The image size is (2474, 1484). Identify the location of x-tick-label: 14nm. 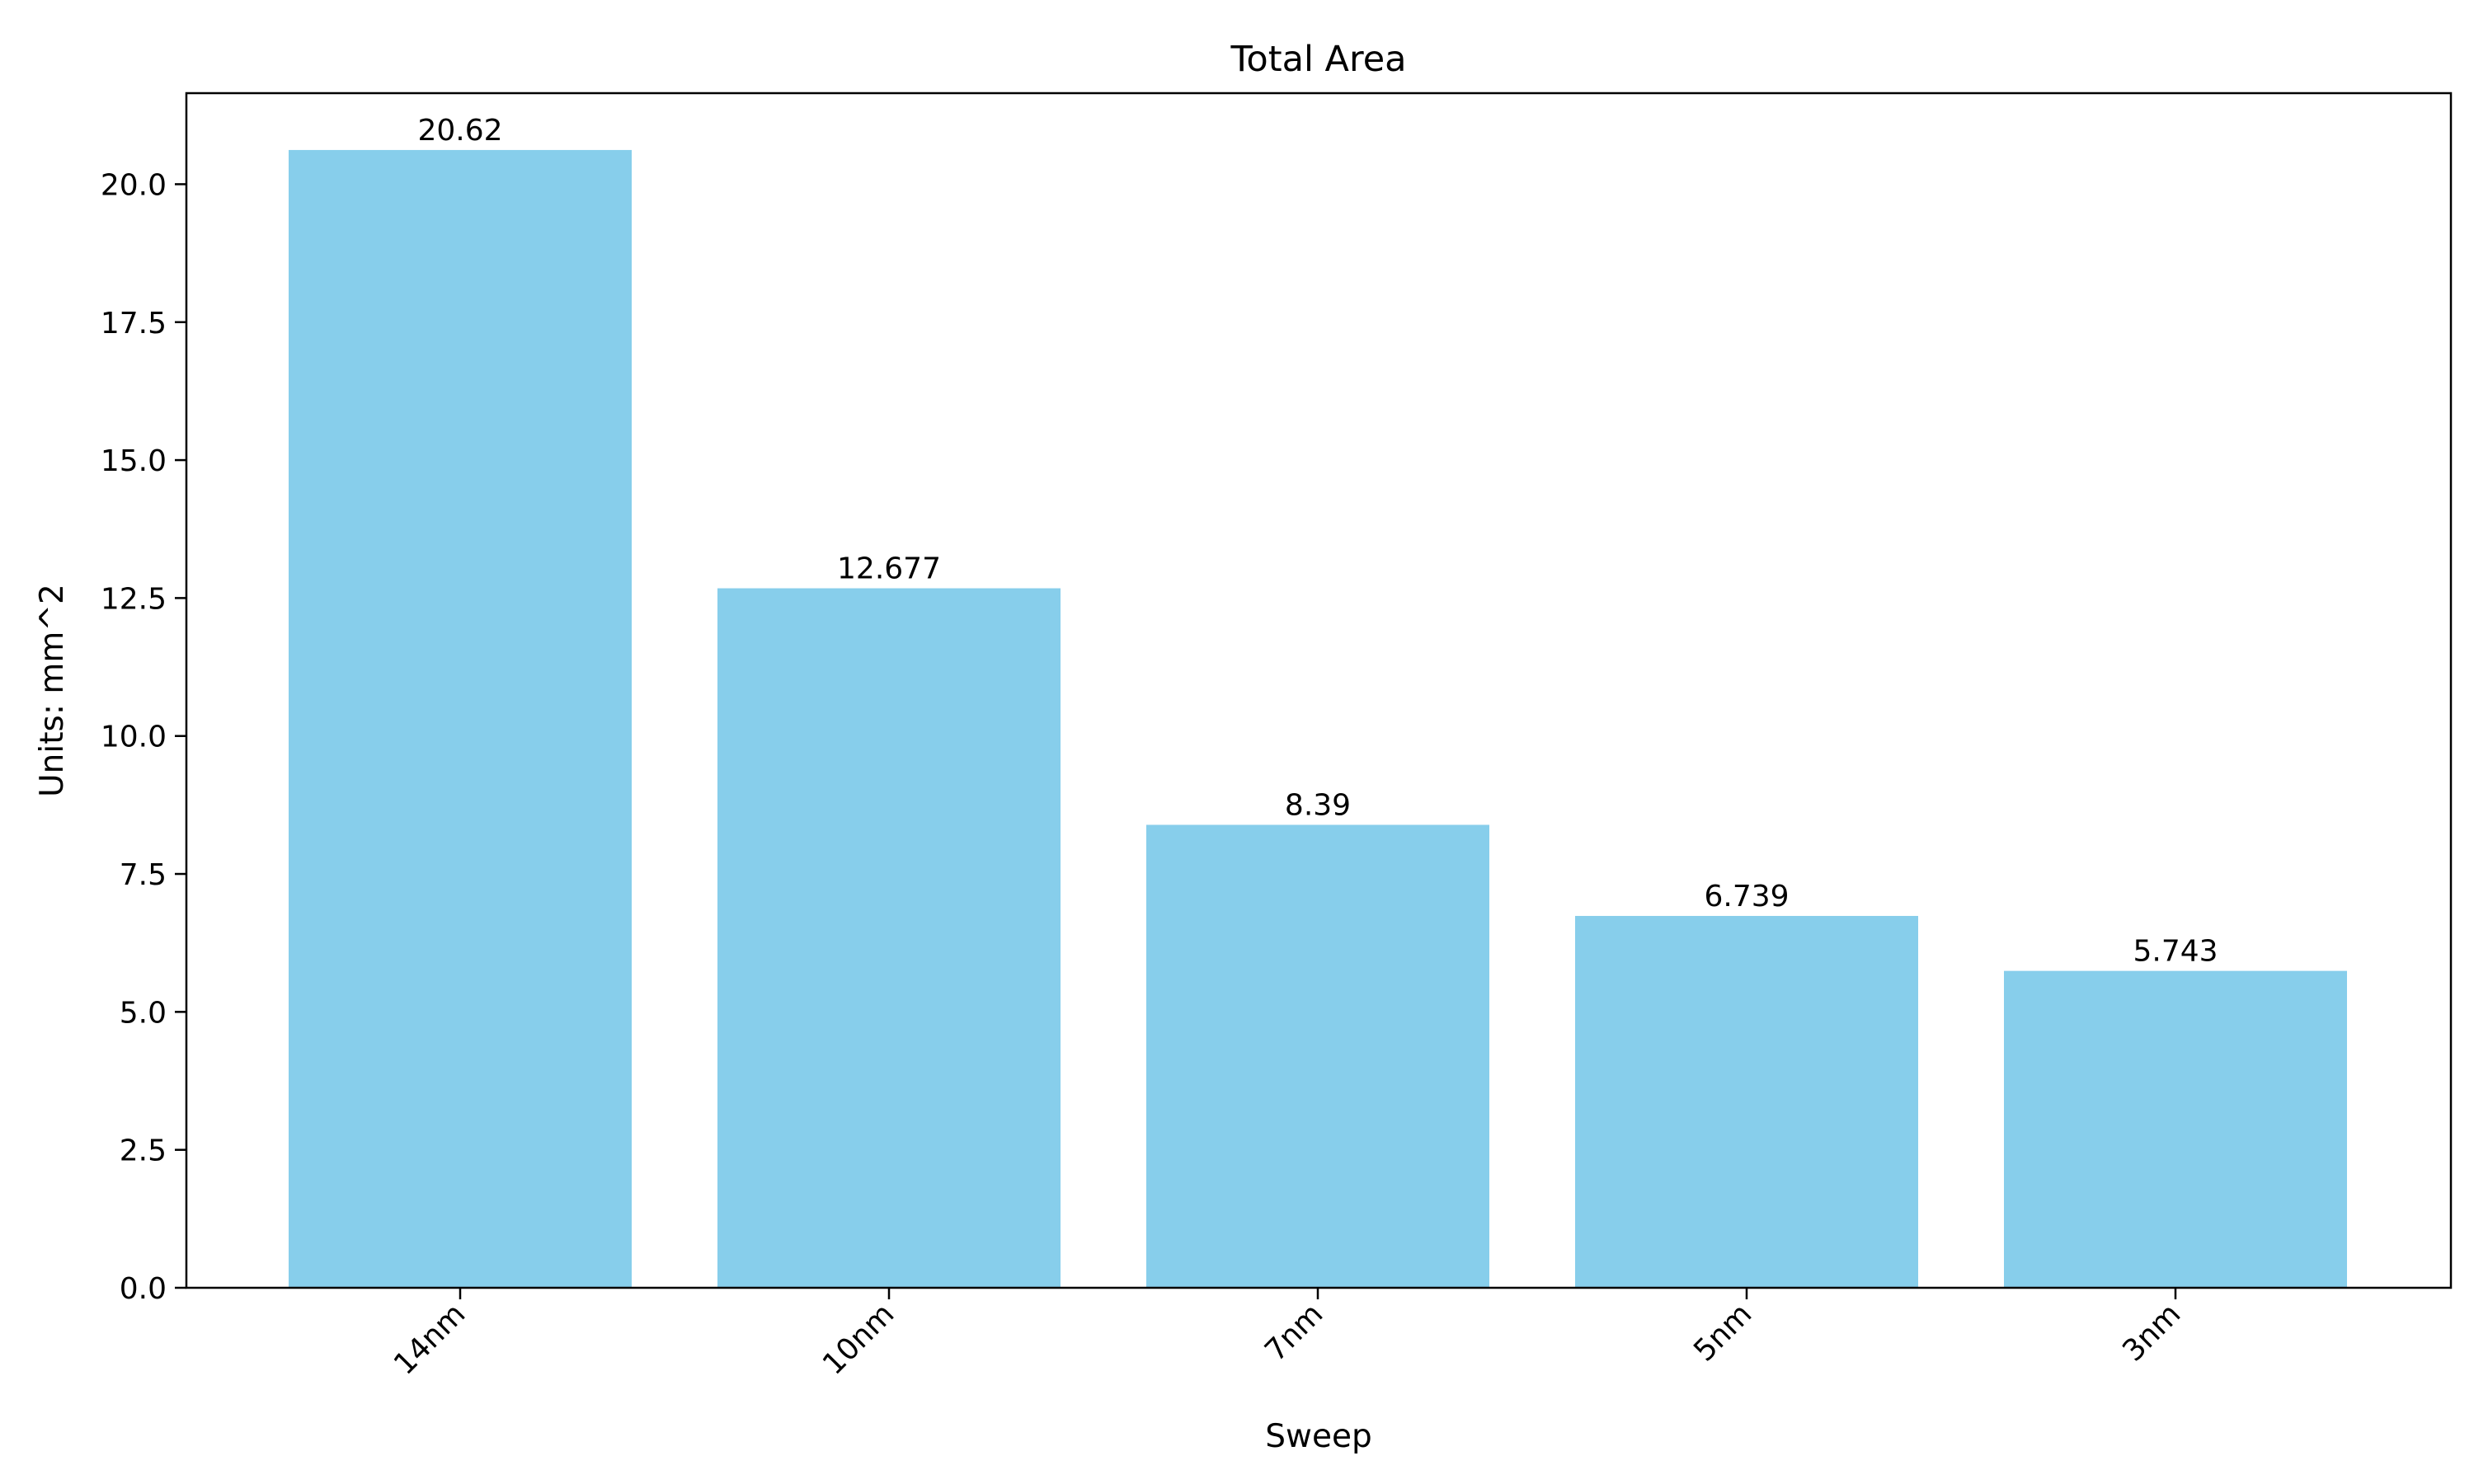
(430, 1339).